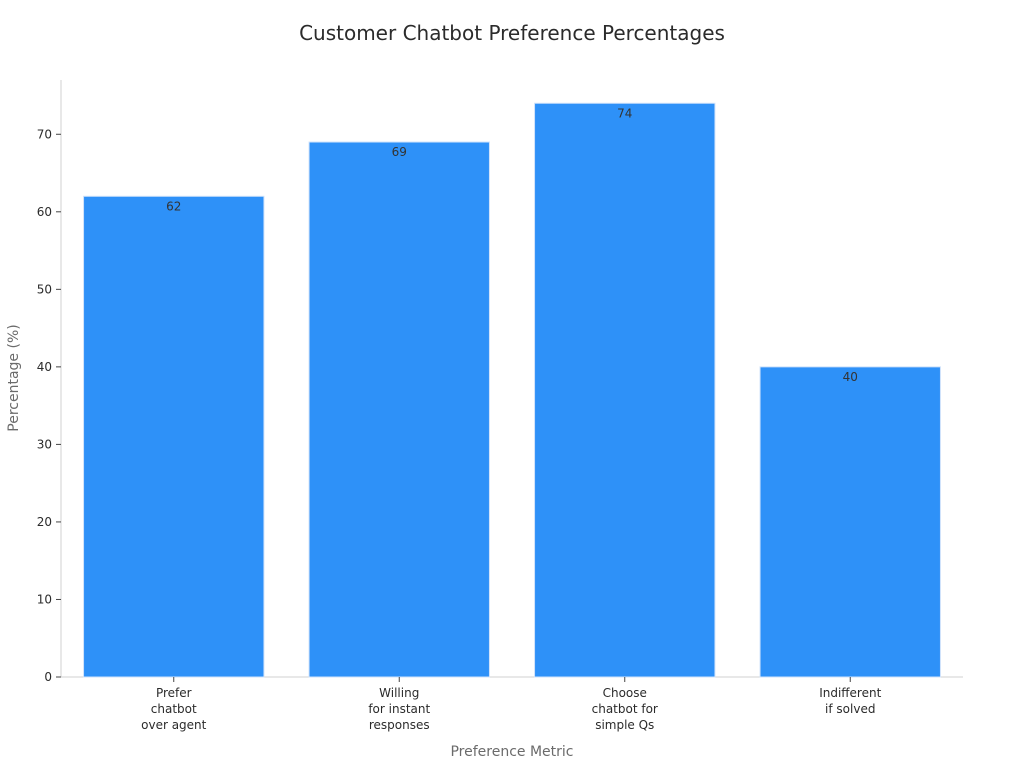  I want to click on y-tick-label: 40, so click(44, 367).